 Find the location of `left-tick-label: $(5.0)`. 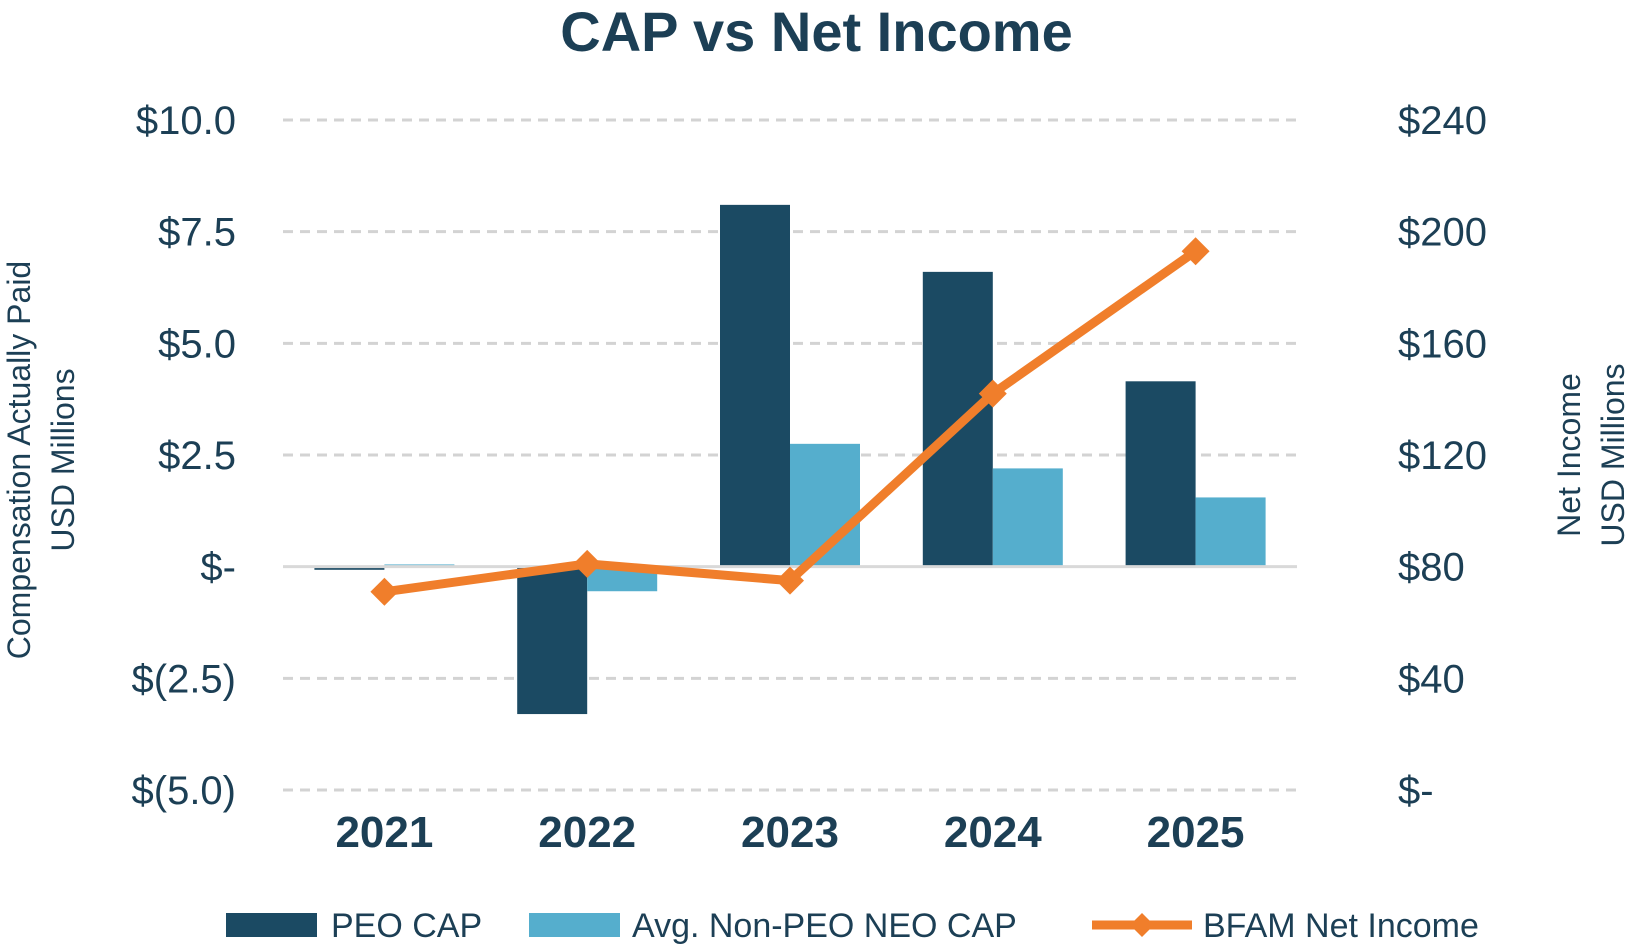

left-tick-label: $(5.0) is located at coordinates (184, 791).